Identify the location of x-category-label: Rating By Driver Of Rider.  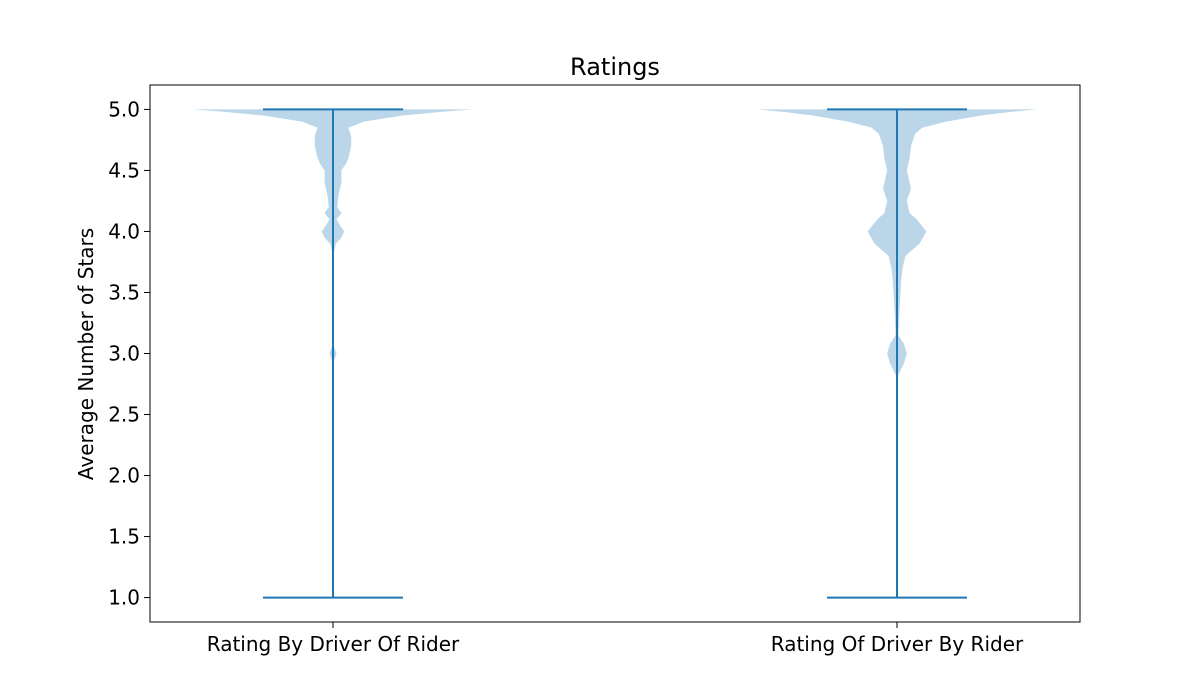
(333, 644).